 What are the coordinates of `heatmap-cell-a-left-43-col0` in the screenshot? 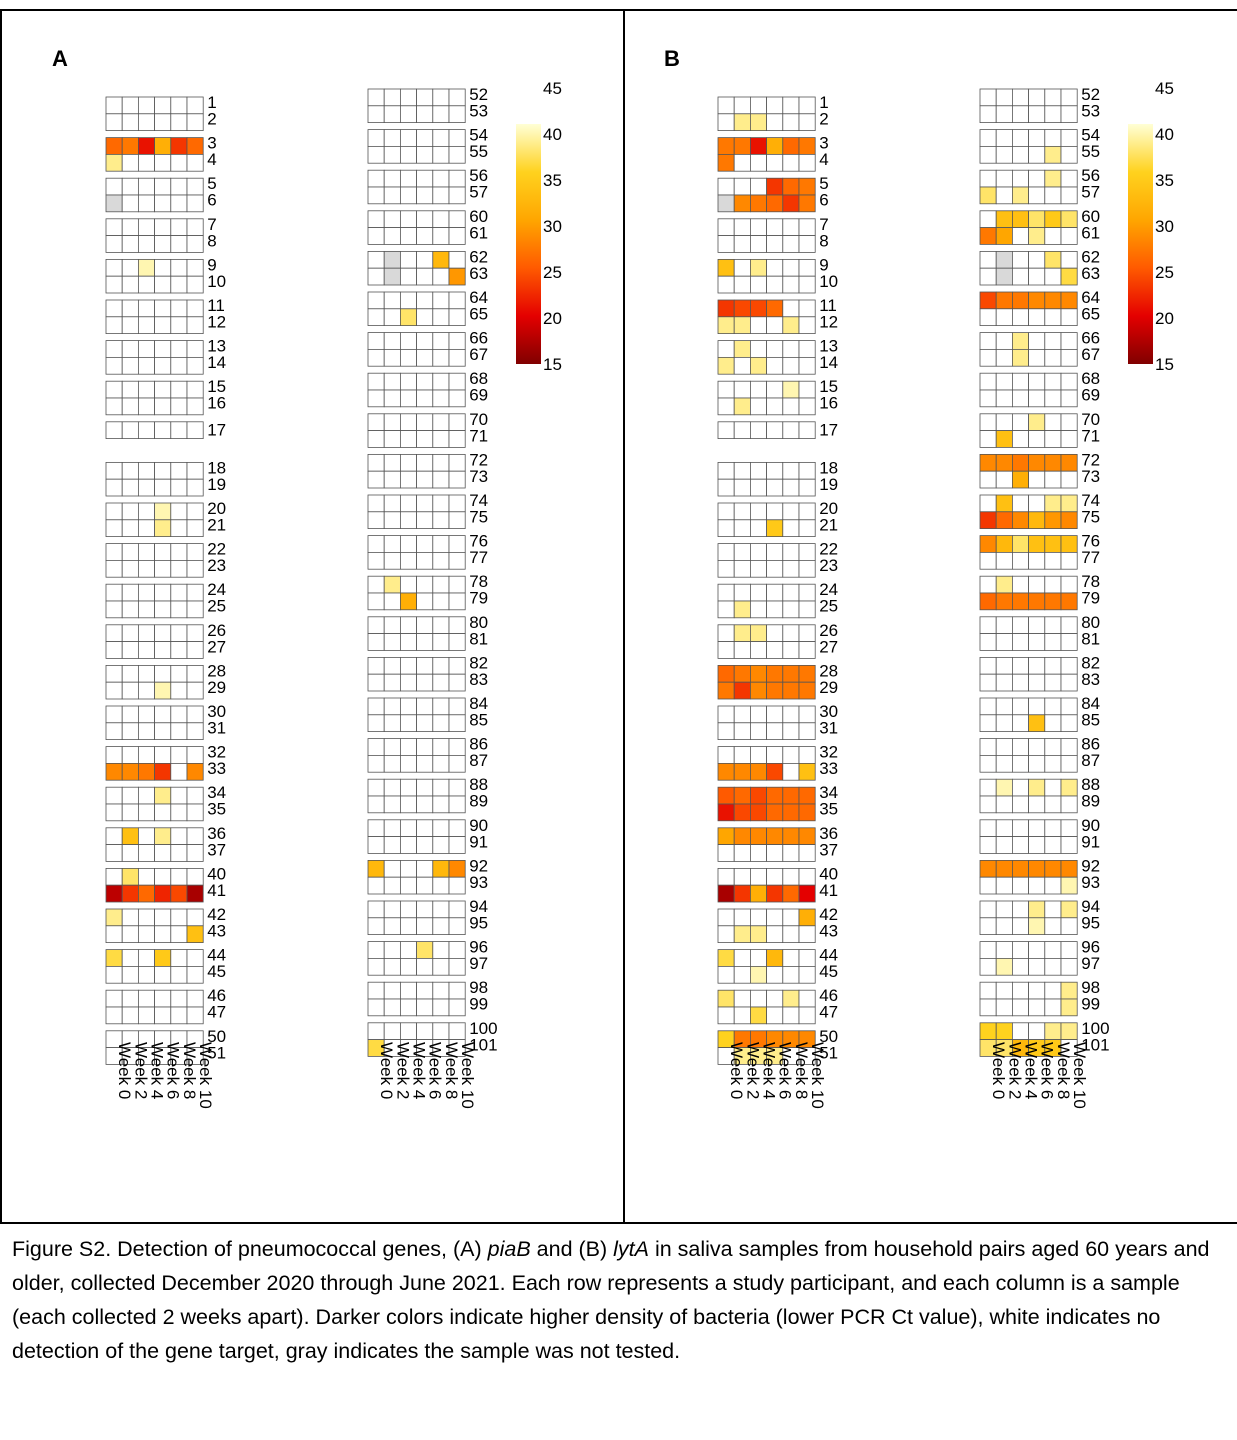 It's located at (114, 934).